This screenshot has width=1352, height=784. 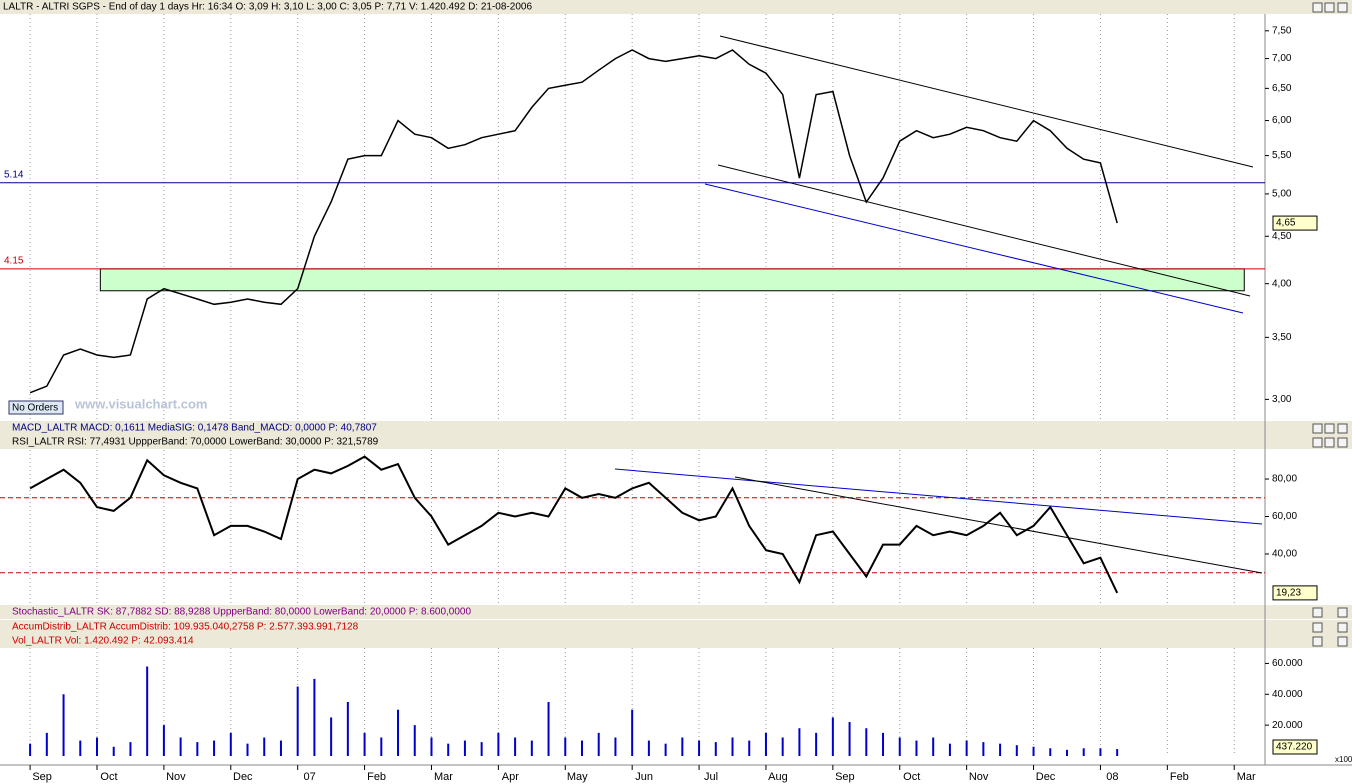 What do you see at coordinates (1287, 663) in the screenshot?
I see `y-tick-label: 60.000` at bounding box center [1287, 663].